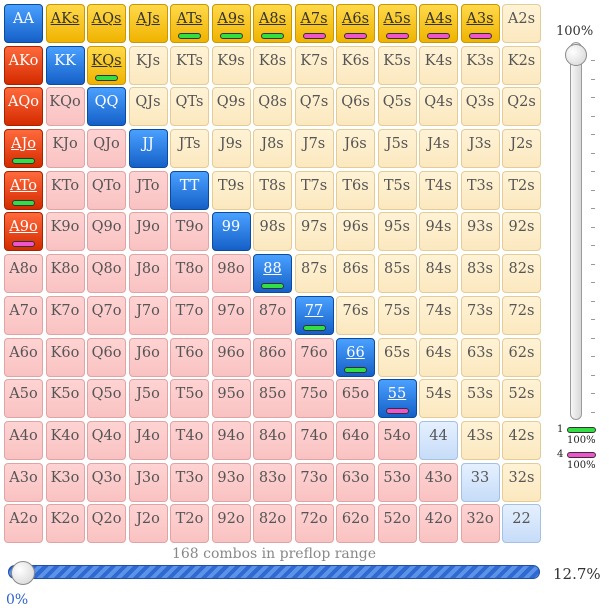 The height and width of the screenshot is (612, 609). Describe the element at coordinates (521, 440) in the screenshot. I see `hand-cell-42s: 42s` at that location.